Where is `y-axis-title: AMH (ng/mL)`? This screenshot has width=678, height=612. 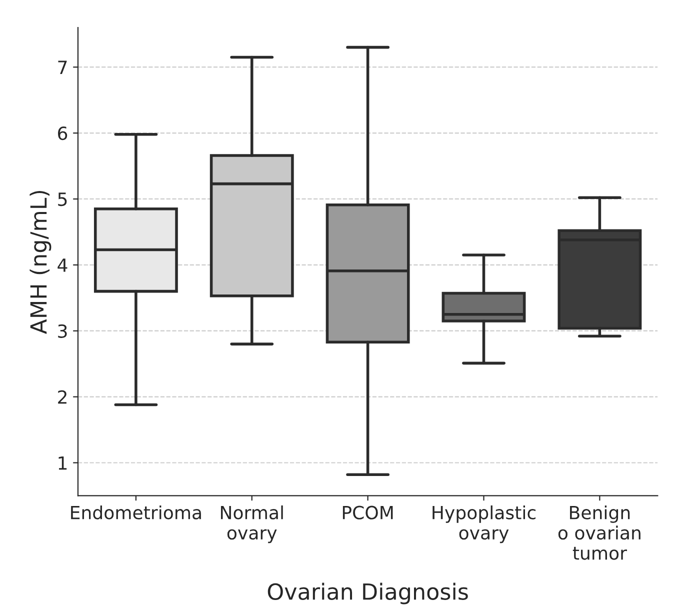 y-axis-title: AMH (ng/mL) is located at coordinates (41, 262).